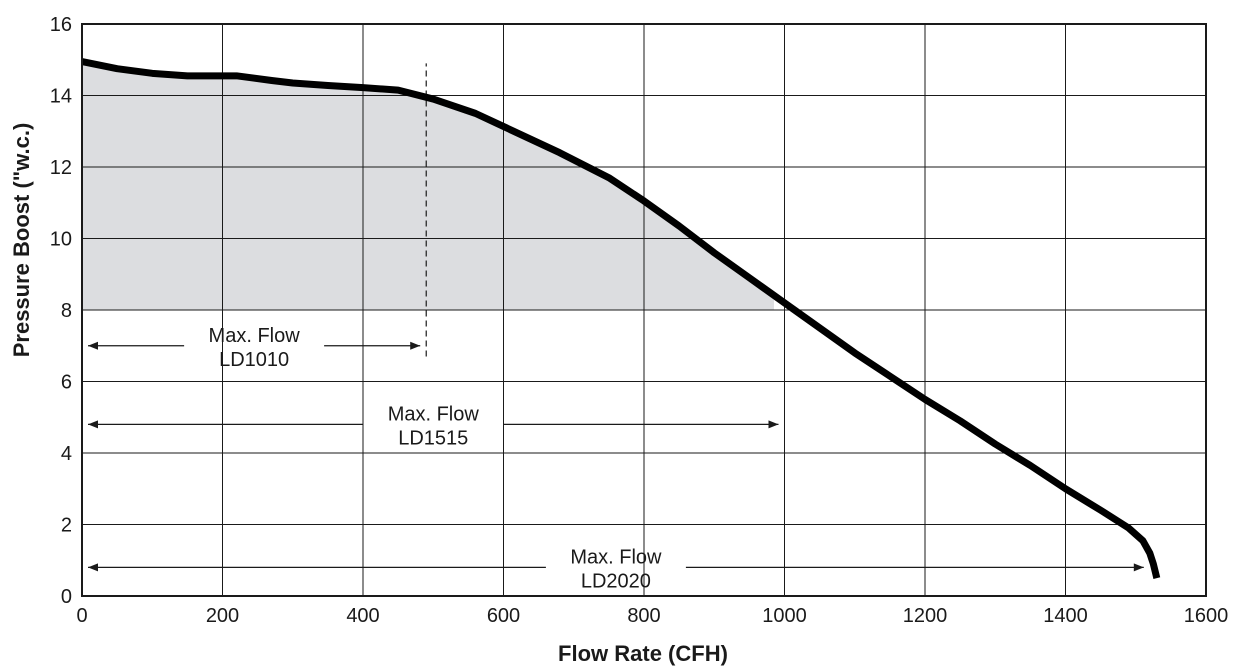  What do you see at coordinates (21, 240) in the screenshot?
I see `y-axis-title: Pressure Boost ("w.c.)` at bounding box center [21, 240].